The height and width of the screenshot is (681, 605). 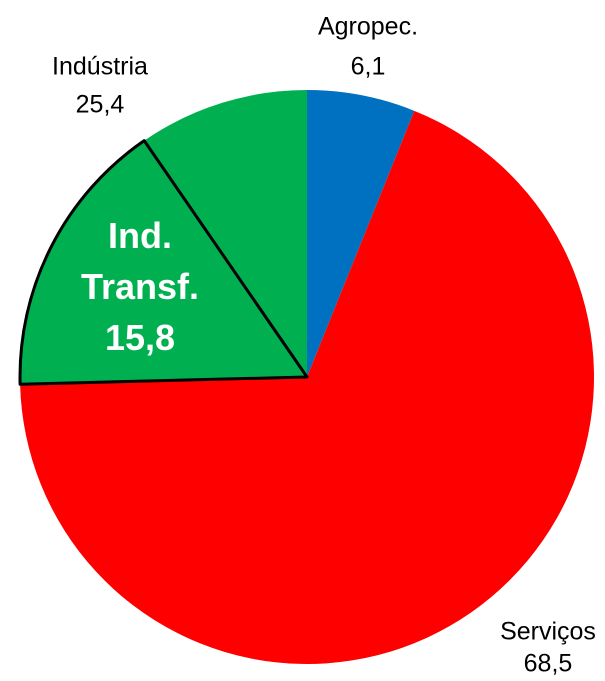 What do you see at coordinates (100, 67) in the screenshot?
I see `slice-label: Indústria` at bounding box center [100, 67].